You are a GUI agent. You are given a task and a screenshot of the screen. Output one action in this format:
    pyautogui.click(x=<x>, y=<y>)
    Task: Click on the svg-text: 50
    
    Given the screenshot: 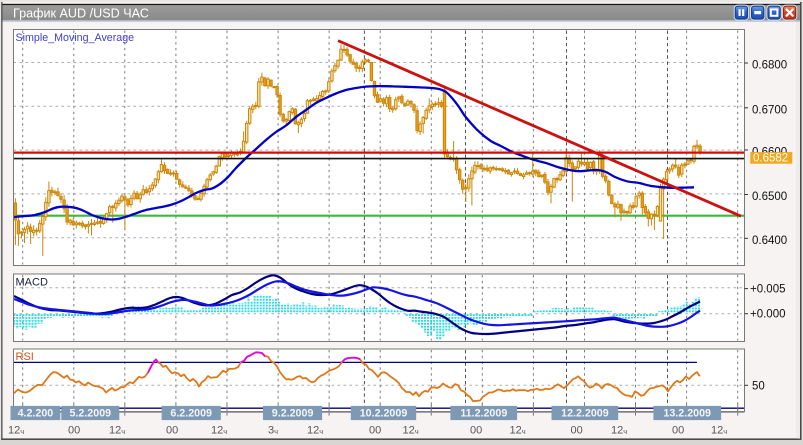 What is the action you would take?
    pyautogui.click(x=758, y=386)
    